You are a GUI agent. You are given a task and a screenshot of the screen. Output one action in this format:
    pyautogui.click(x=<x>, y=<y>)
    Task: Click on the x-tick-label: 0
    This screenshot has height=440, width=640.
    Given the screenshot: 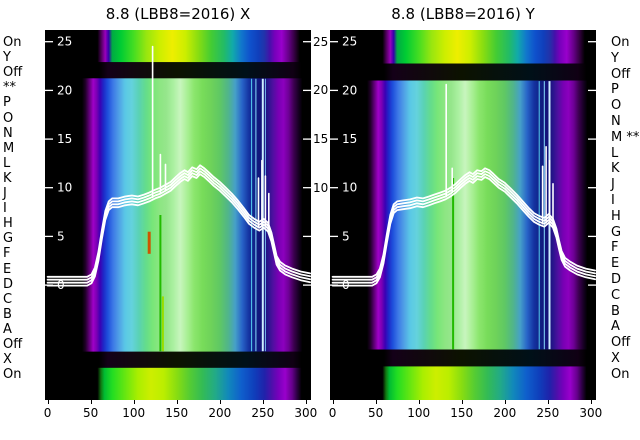 What is the action you would take?
    pyautogui.click(x=47, y=413)
    